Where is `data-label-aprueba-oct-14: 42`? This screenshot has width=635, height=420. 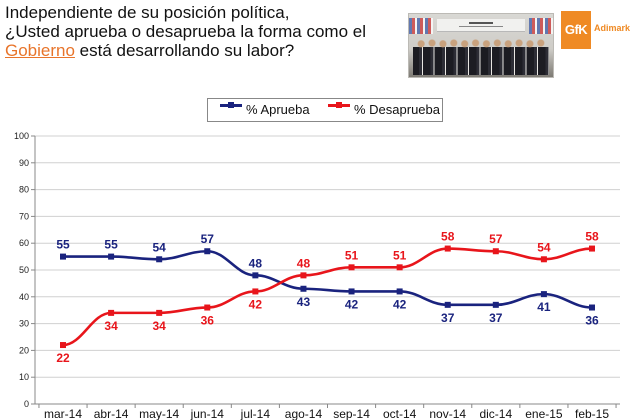 data-label-aprueba-oct-14: 42 is located at coordinates (400, 304).